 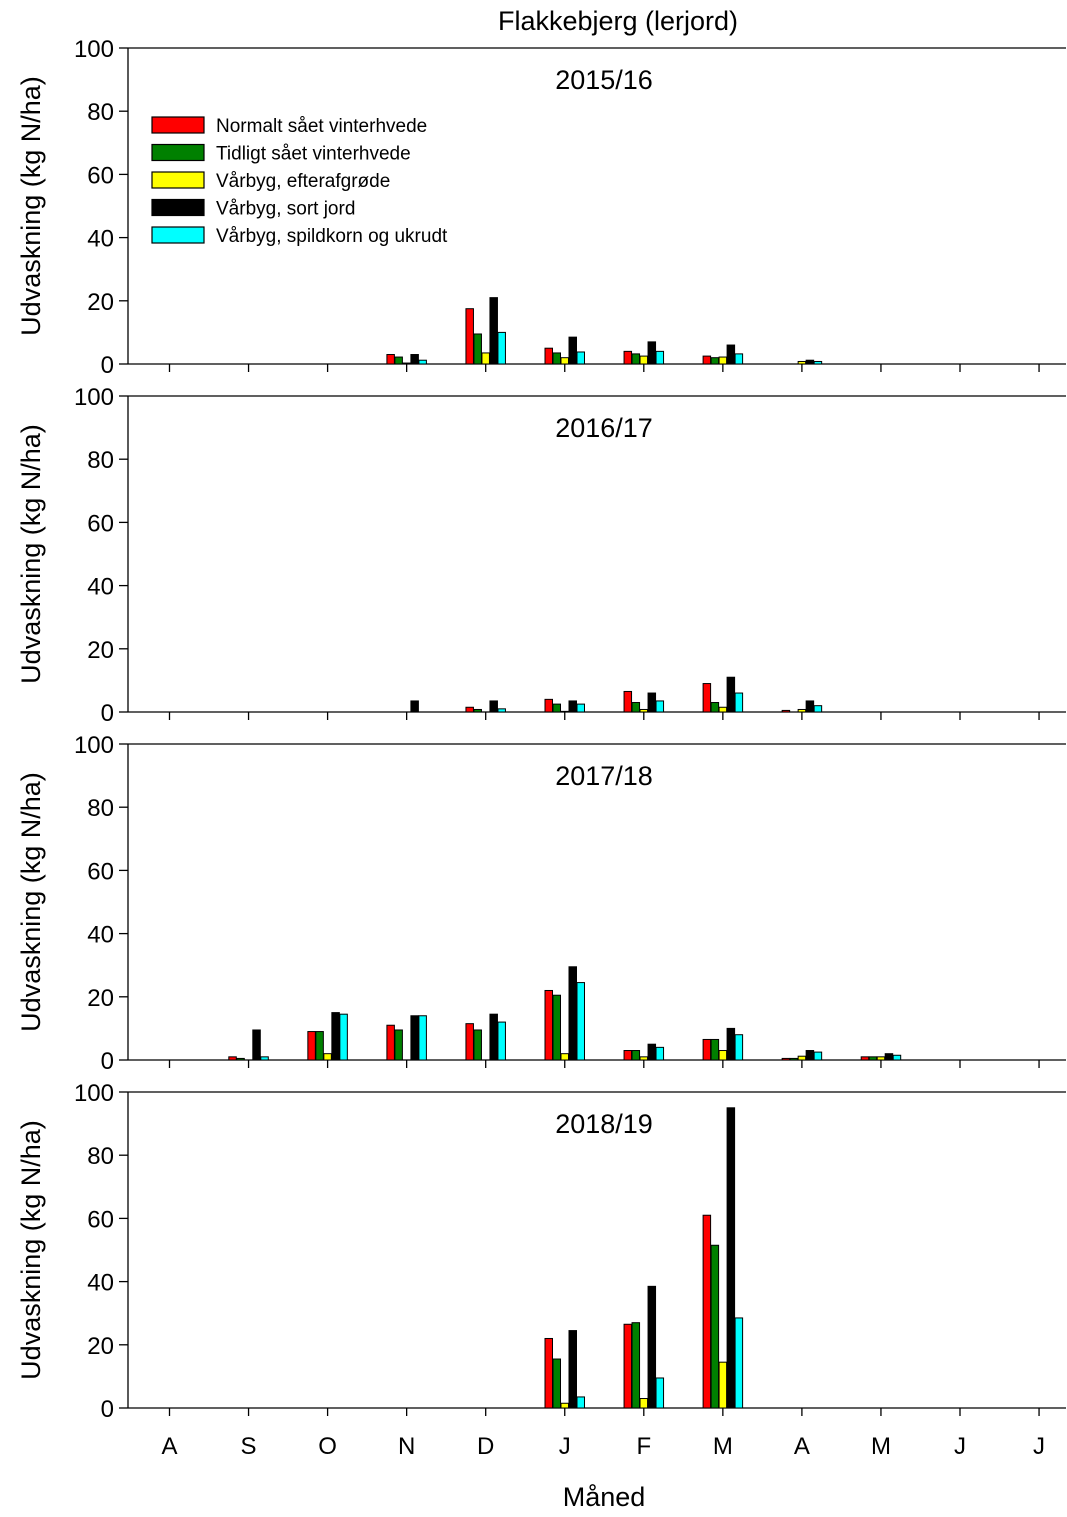 What do you see at coordinates (321, 126) in the screenshot?
I see `legend-entry: Normalt sået vinterhvede` at bounding box center [321, 126].